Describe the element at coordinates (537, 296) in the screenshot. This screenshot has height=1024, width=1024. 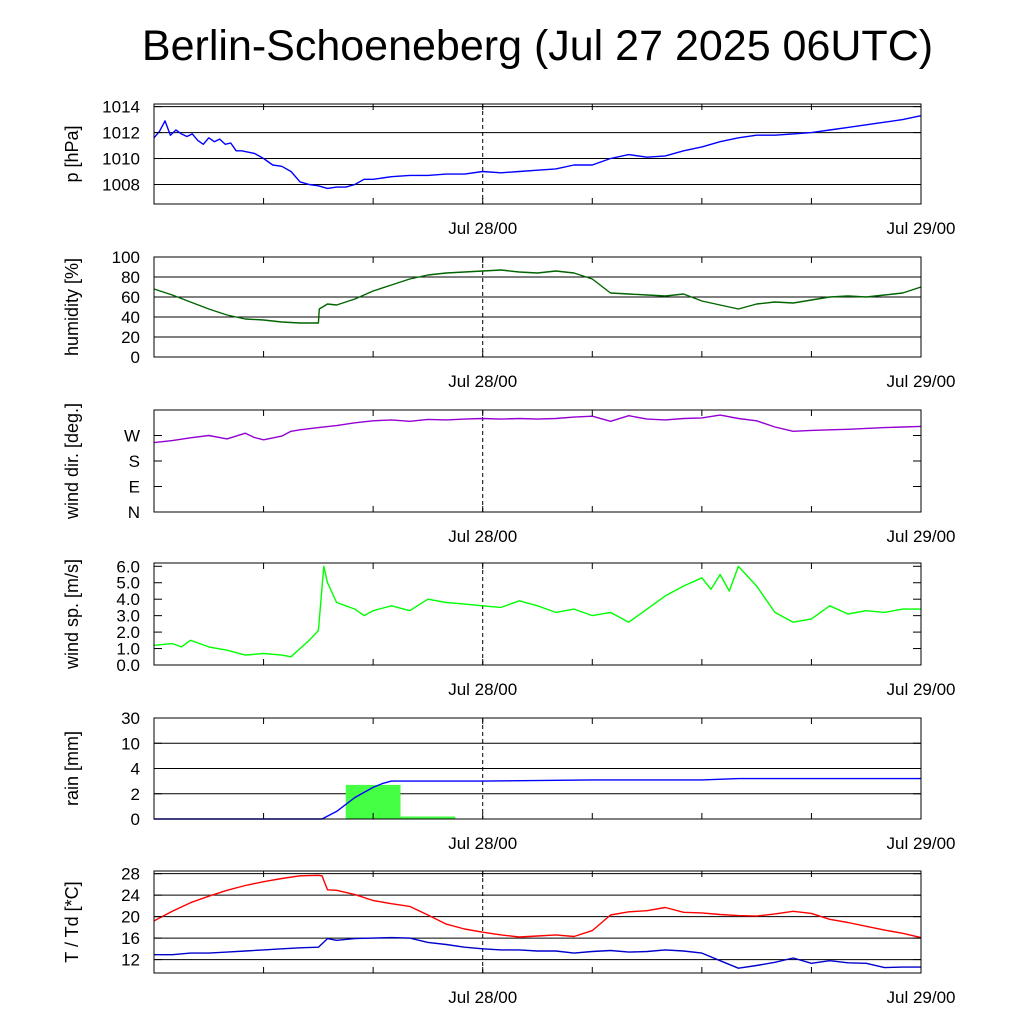
I see `series-line-humidity` at that location.